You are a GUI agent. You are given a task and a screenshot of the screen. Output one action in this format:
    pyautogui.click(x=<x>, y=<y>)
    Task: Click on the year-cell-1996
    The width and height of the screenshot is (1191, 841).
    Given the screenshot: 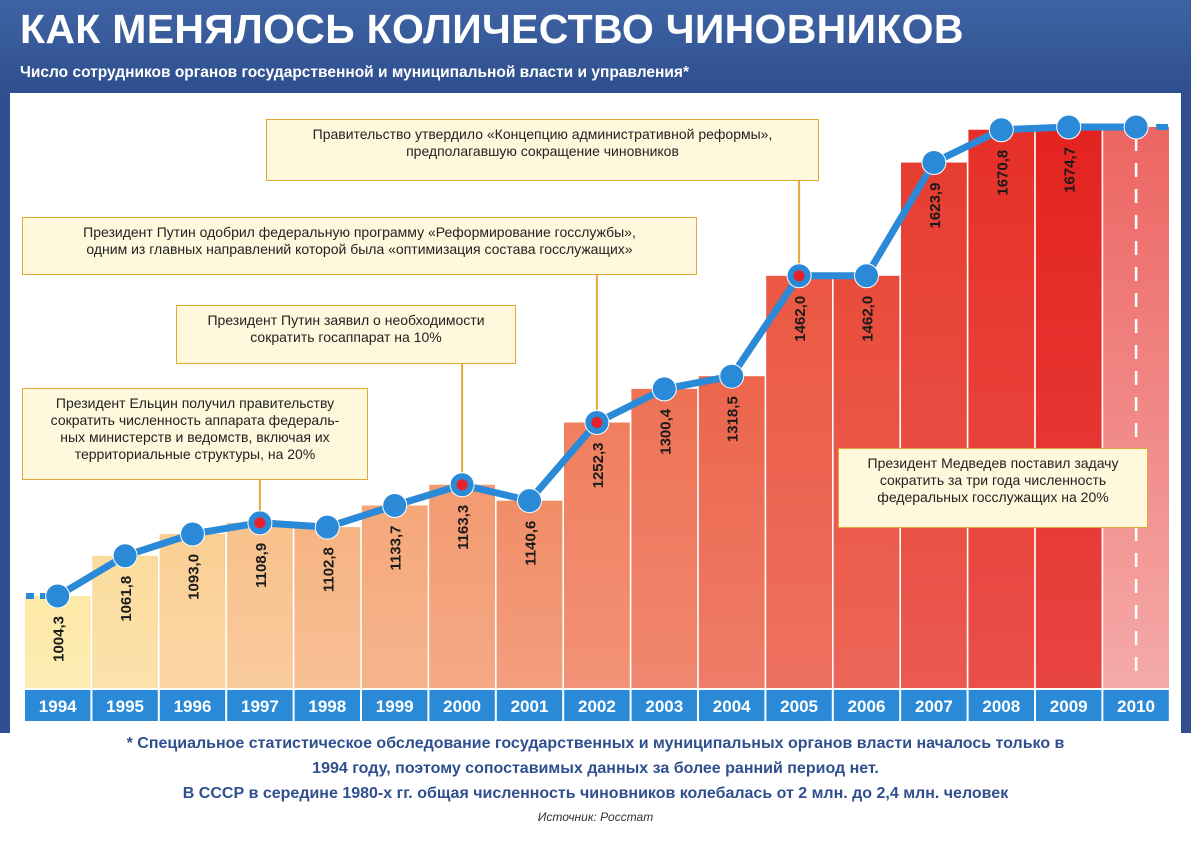 What is the action you would take?
    pyautogui.click(x=192, y=705)
    